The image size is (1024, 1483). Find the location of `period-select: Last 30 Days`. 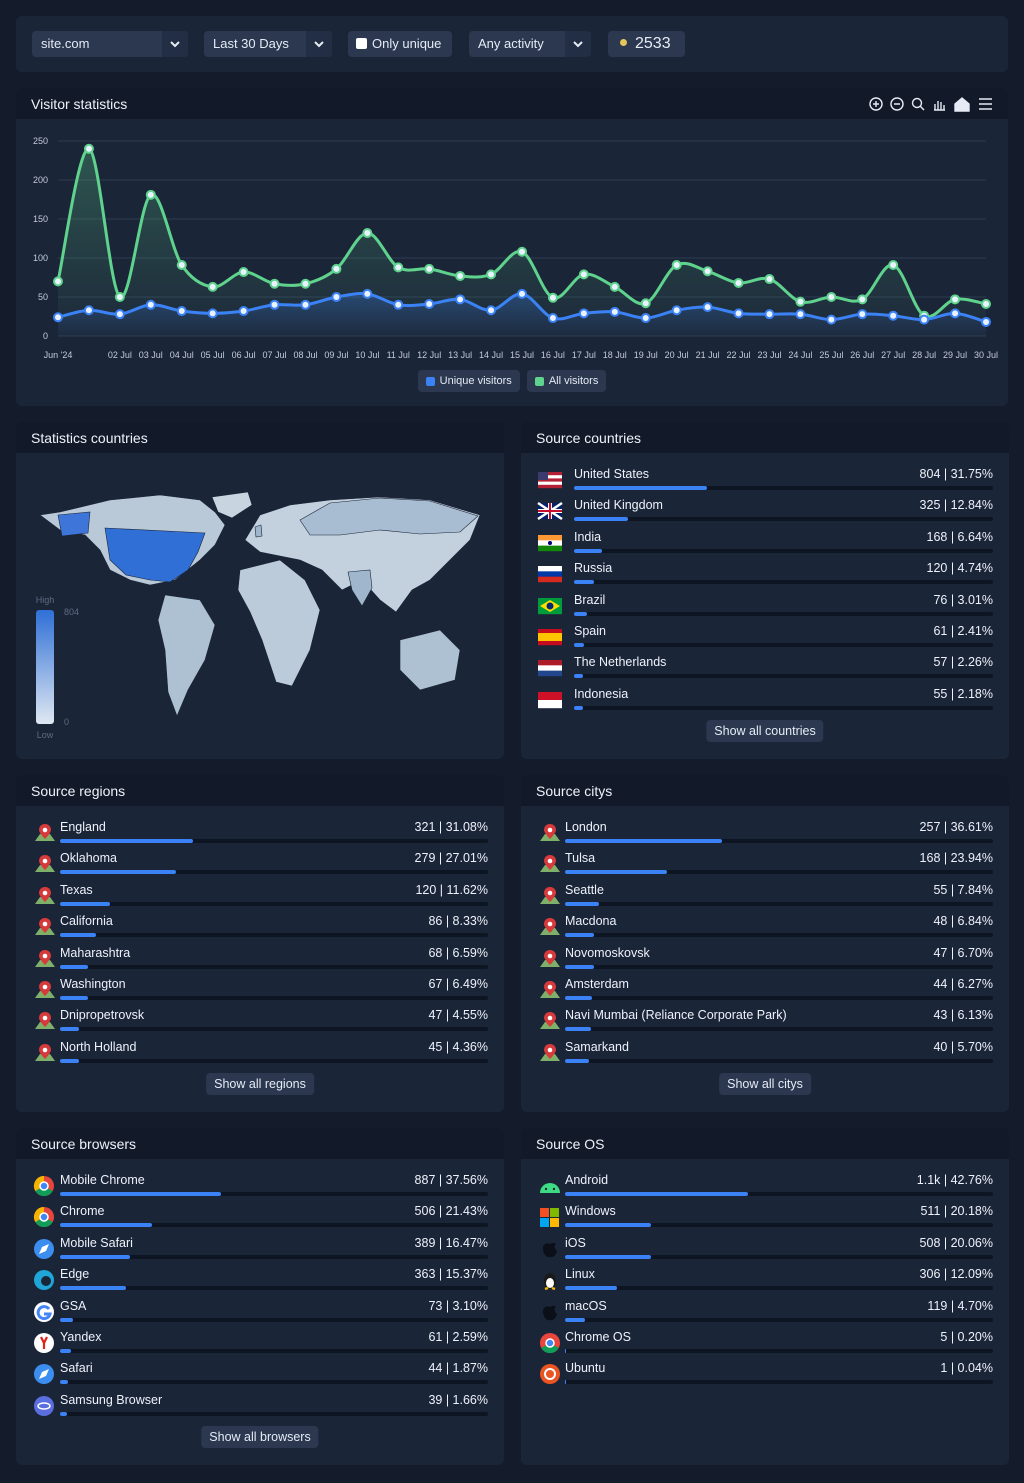

period-select: Last 30 Days is located at coordinates (268, 44).